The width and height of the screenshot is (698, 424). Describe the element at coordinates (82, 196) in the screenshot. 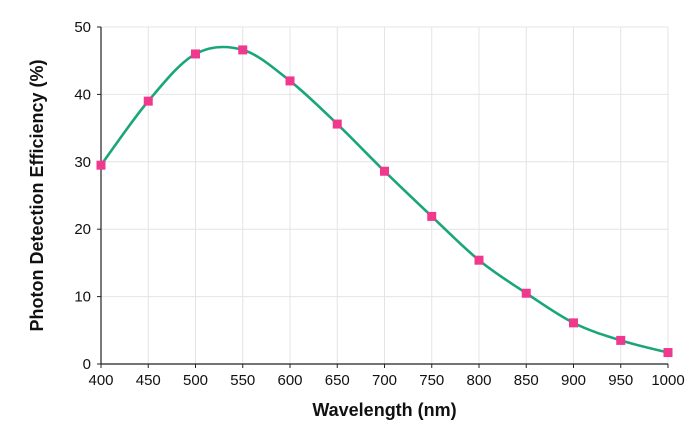

I see `y-tick-labels: 0 10 20 30 40 50` at that location.